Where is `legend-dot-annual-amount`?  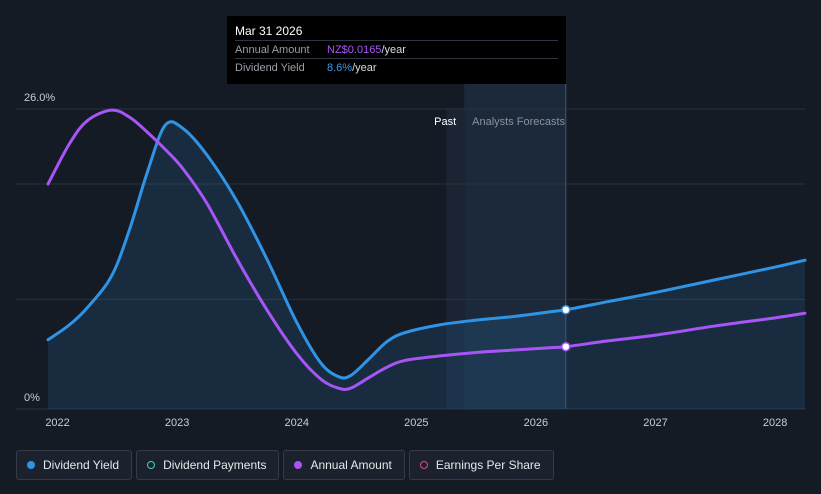 legend-dot-annual-amount is located at coordinates (298, 465).